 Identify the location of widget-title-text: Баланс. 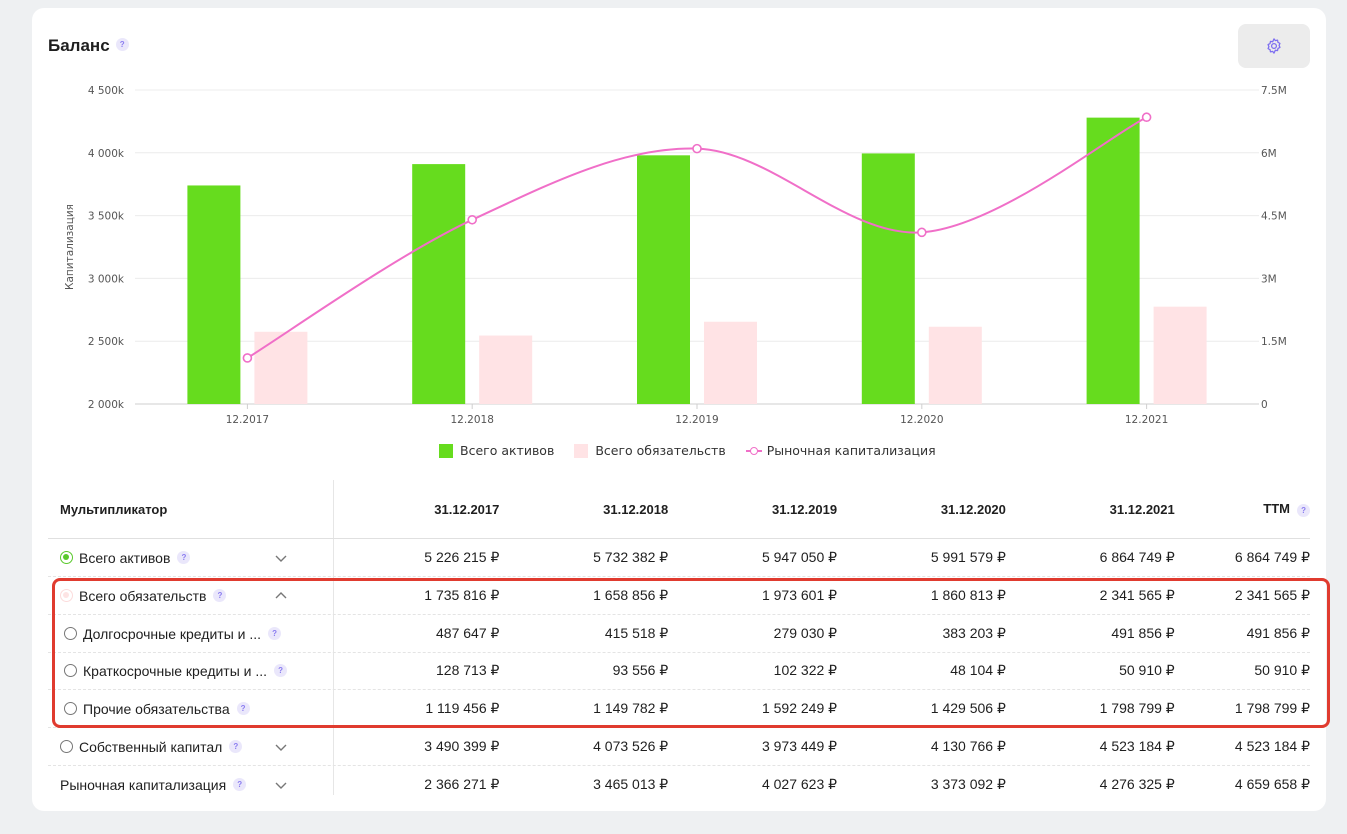
(79, 45).